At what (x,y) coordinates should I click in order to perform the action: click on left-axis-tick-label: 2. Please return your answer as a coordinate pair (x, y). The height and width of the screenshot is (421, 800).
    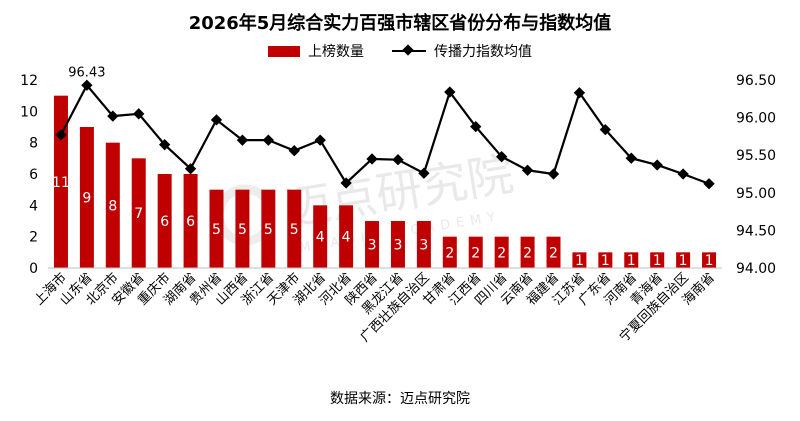
    Looking at the image, I should click on (33, 238).